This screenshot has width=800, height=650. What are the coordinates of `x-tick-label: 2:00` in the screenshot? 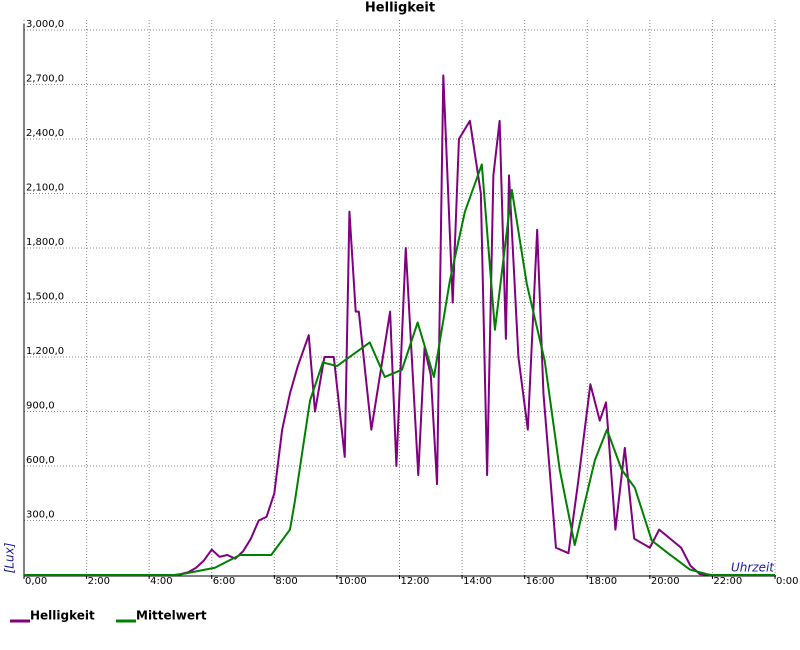 It's located at (99, 581).